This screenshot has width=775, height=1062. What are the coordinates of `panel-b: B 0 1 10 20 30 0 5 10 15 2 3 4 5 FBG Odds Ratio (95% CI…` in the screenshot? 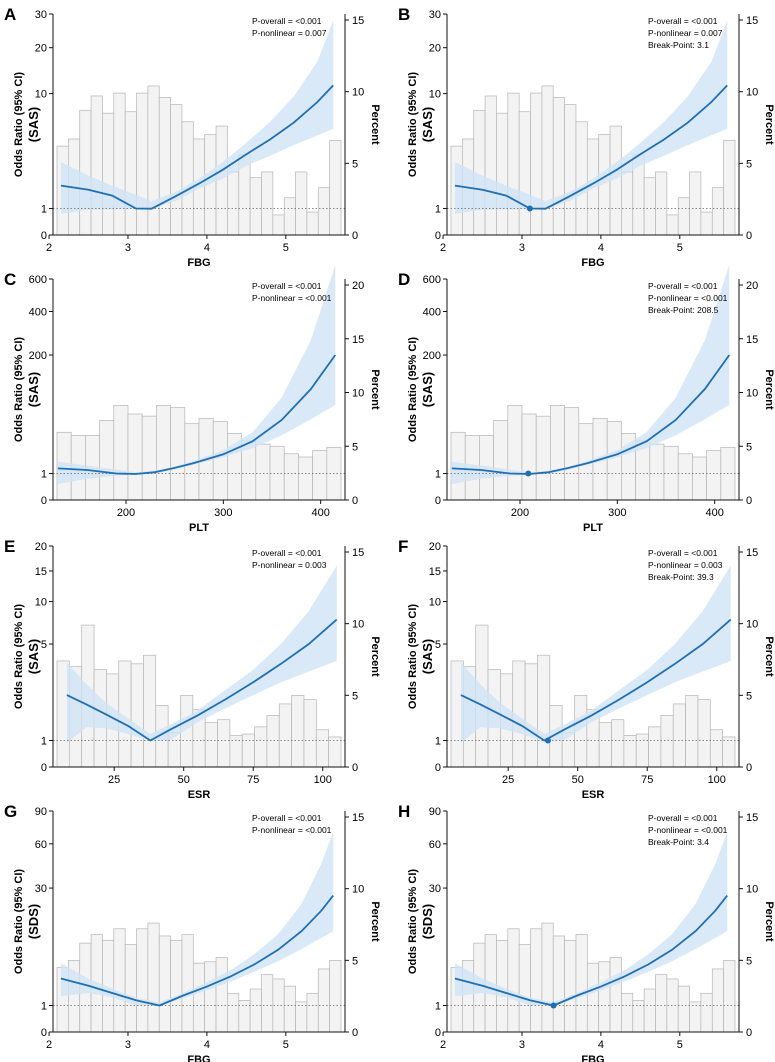 It's located at (586, 137).